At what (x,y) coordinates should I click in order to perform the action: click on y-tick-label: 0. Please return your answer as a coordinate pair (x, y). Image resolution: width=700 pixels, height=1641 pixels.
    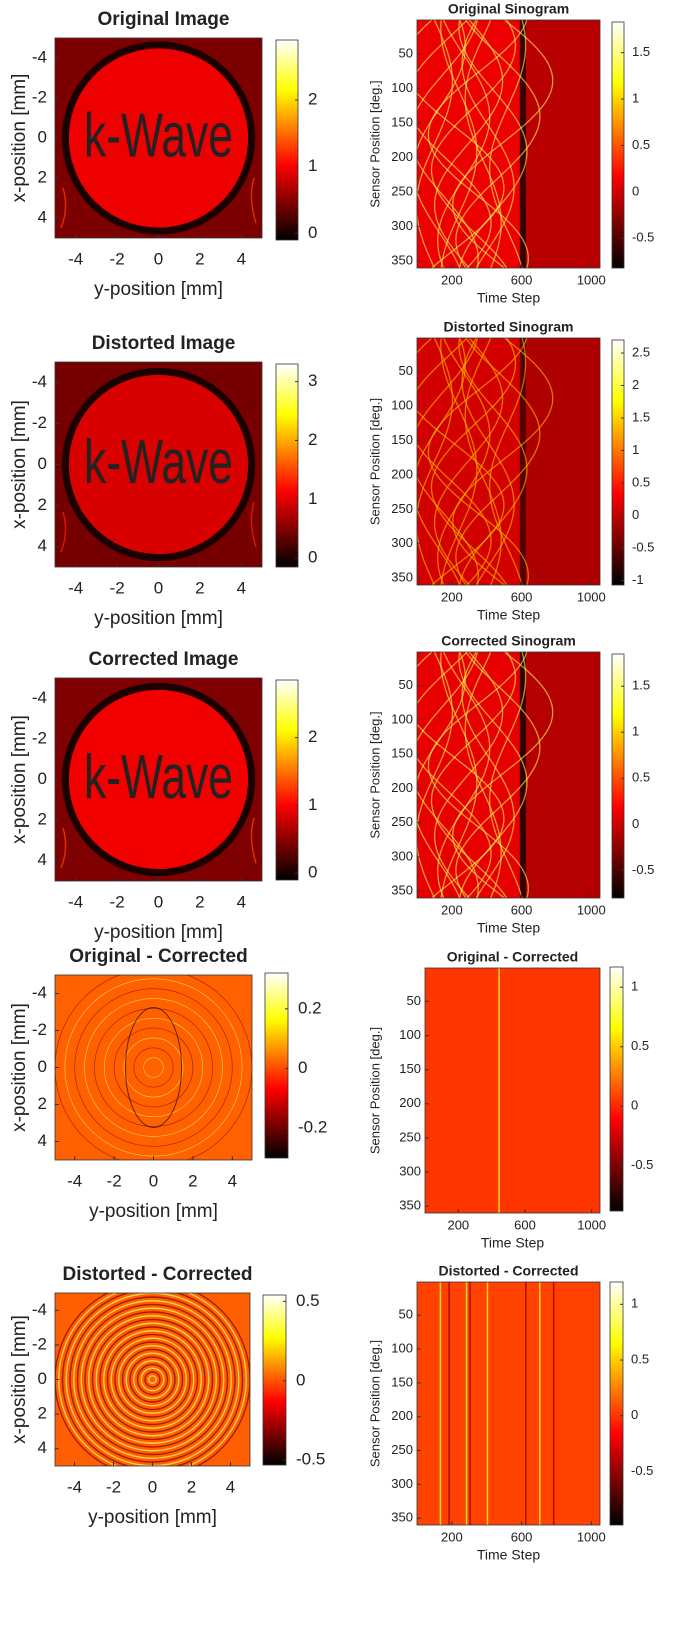
    Looking at the image, I should click on (42, 463).